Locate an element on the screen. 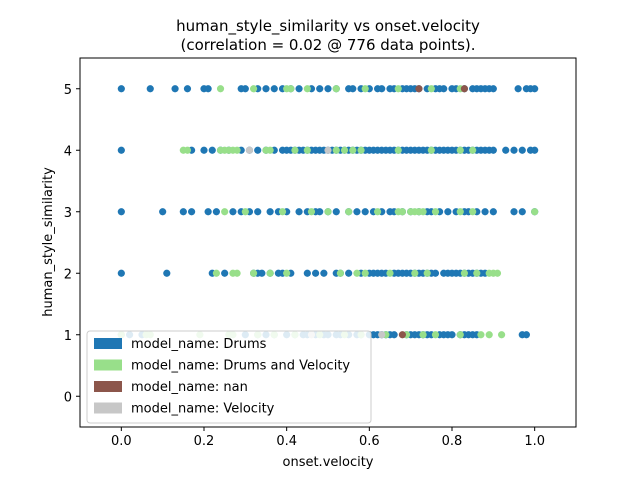  legend-label: model_name: nan is located at coordinates (189, 387).